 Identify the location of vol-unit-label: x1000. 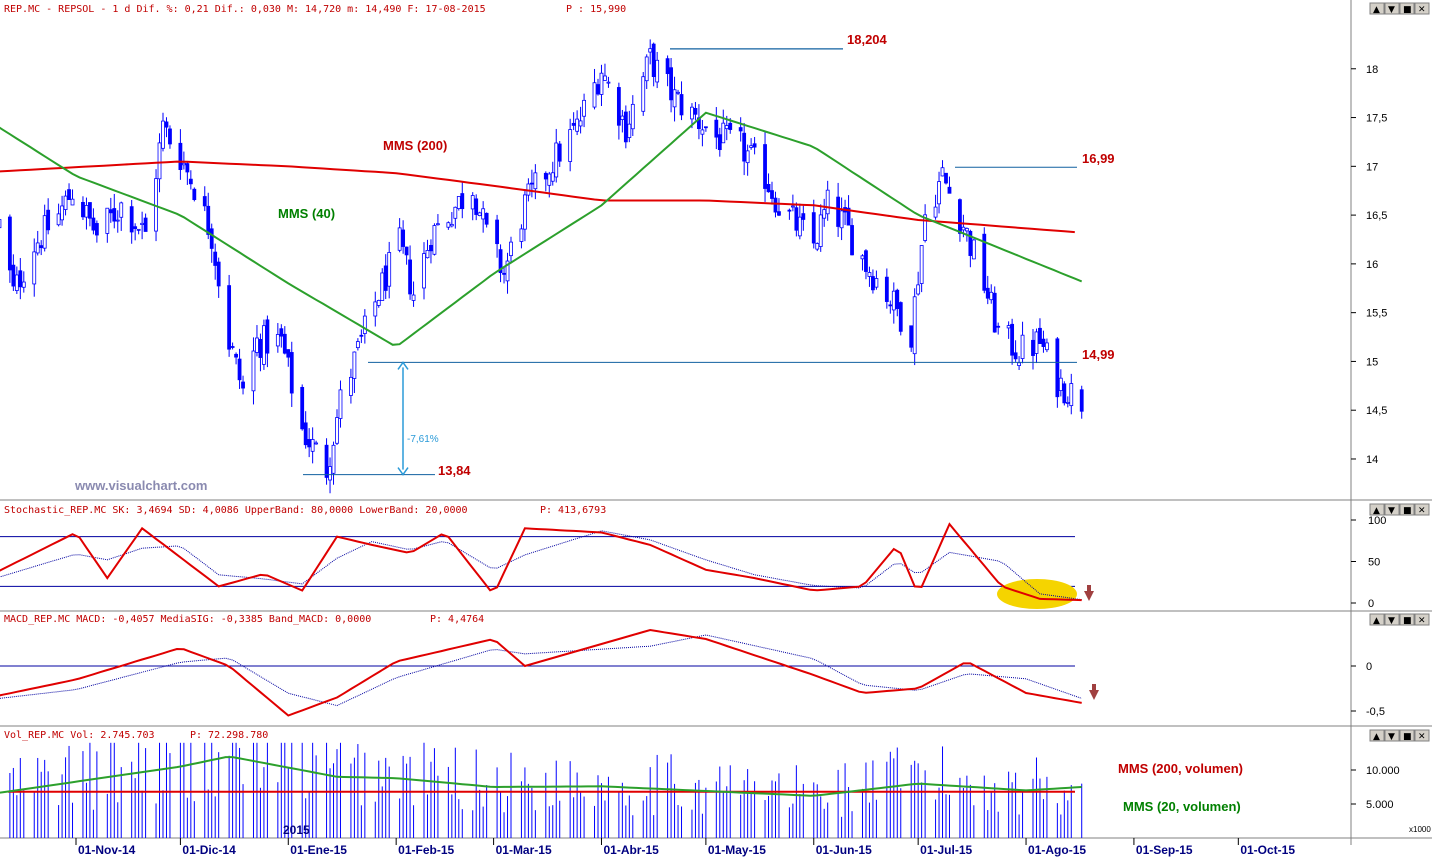
(1420, 829).